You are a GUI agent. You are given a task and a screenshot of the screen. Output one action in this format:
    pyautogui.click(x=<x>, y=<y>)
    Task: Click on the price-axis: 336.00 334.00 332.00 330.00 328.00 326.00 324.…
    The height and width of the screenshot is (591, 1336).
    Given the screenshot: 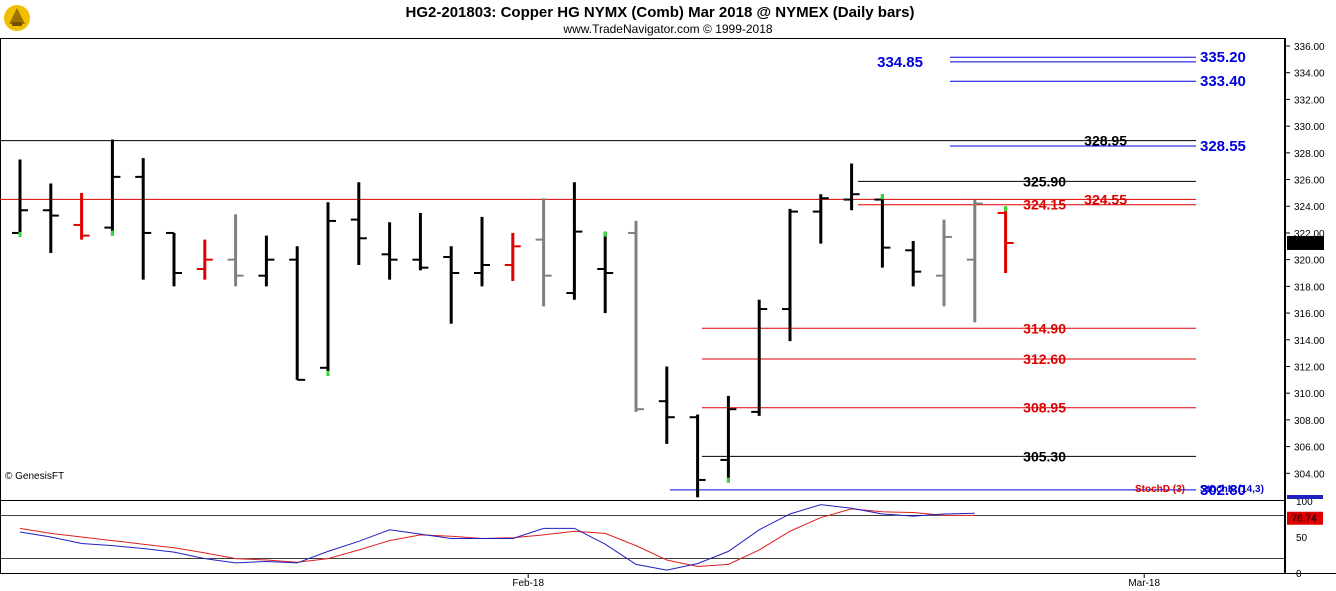 What is the action you would take?
    pyautogui.click(x=1305, y=261)
    